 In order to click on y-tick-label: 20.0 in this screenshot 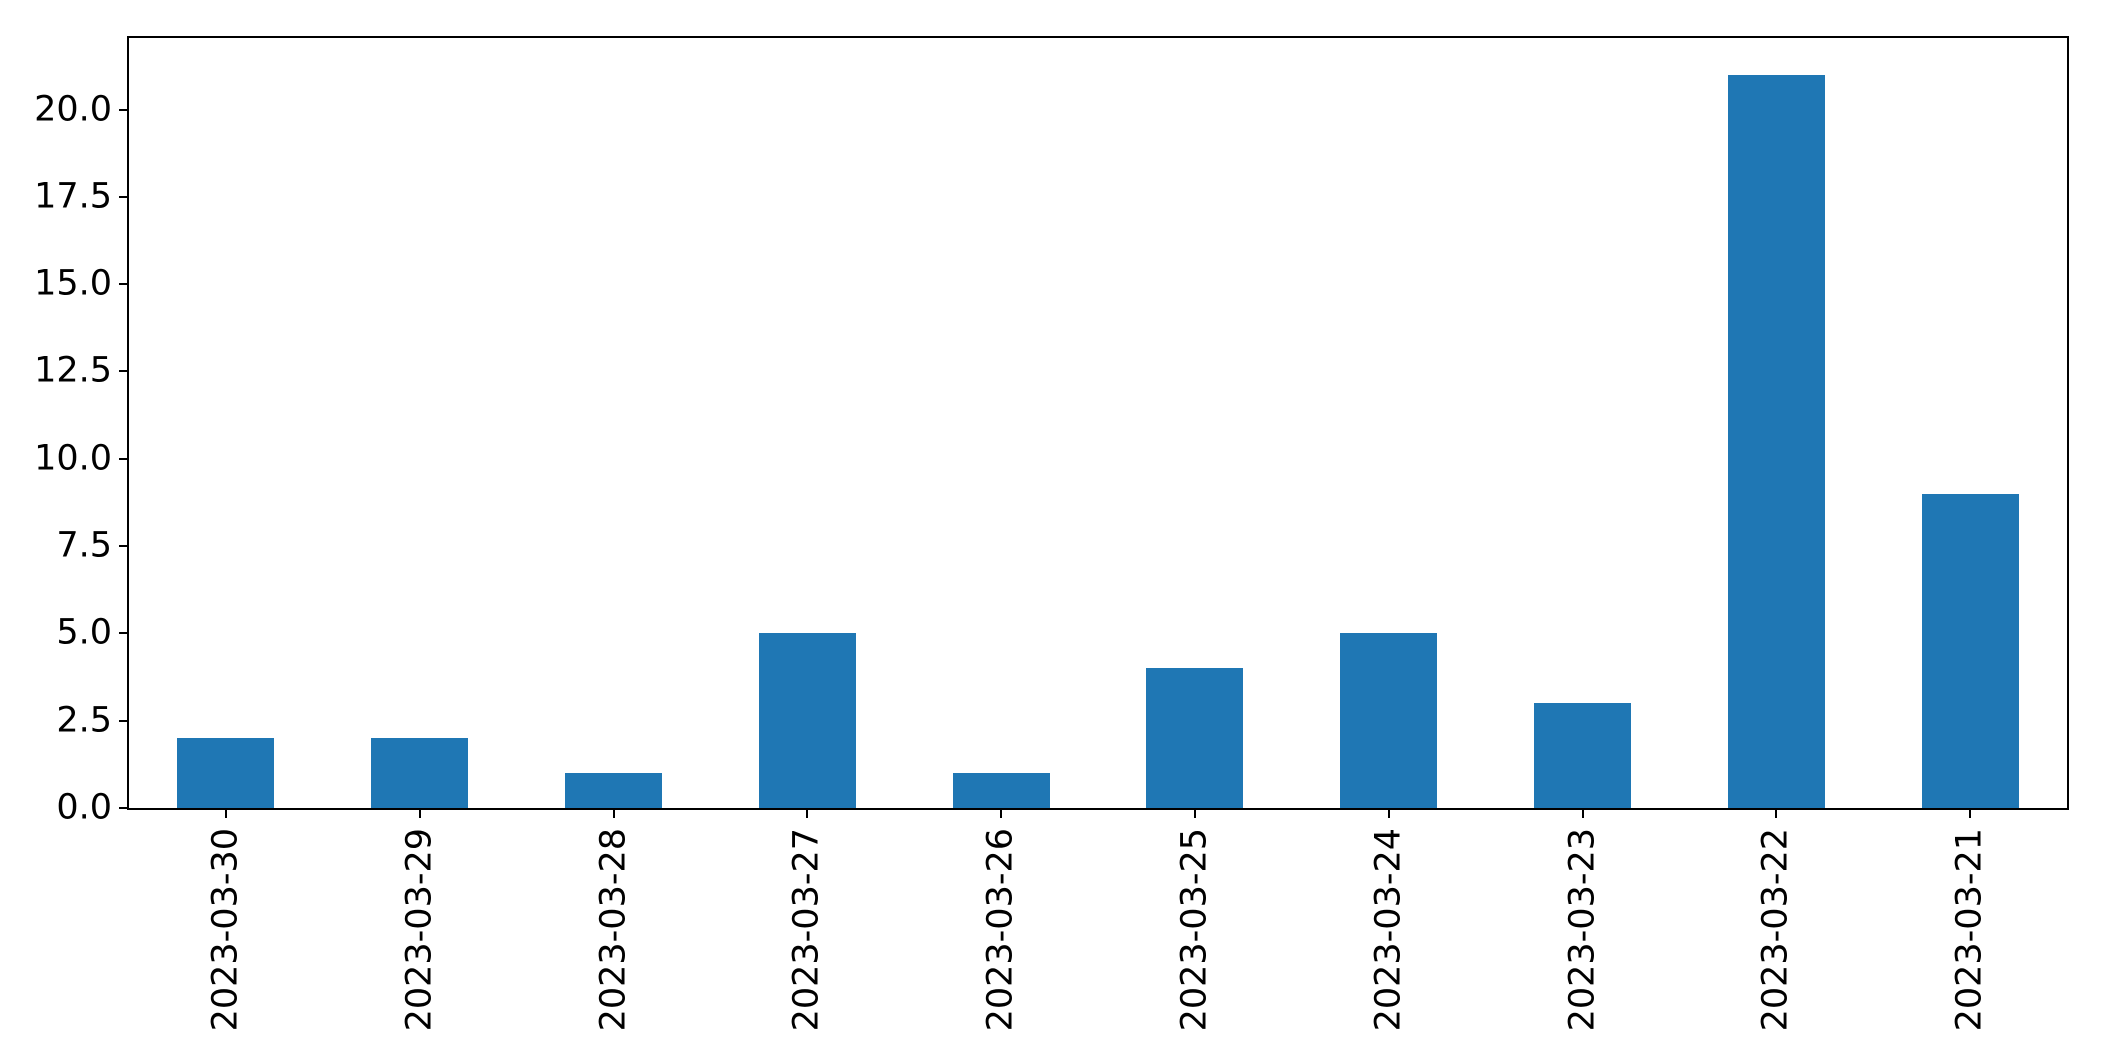, I will do `click(73, 109)`.